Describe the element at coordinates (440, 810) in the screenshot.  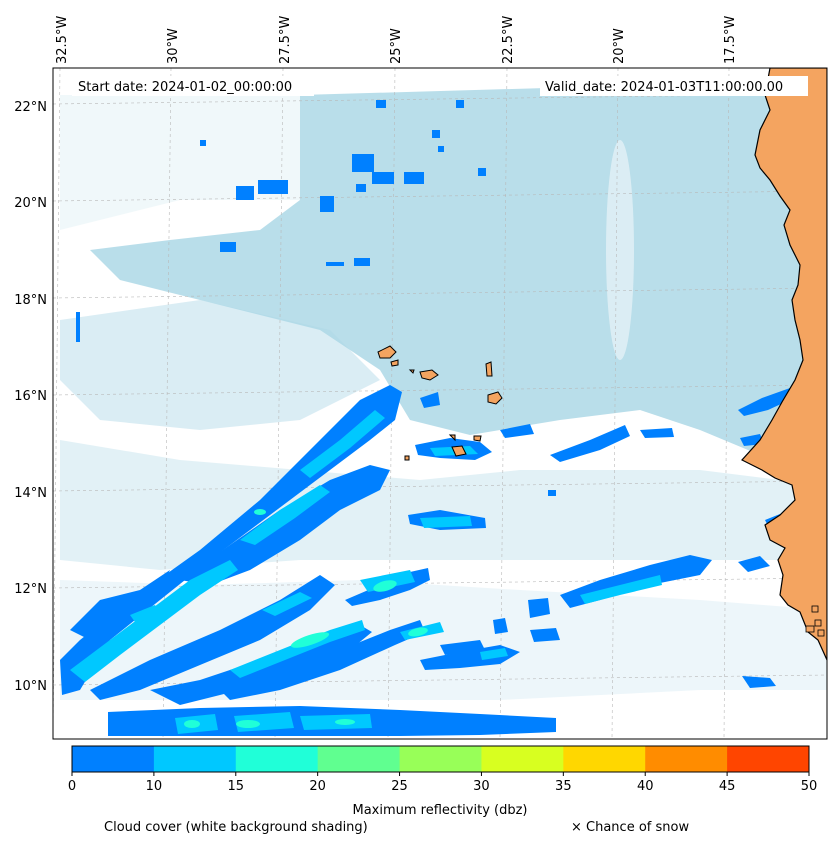
I see `colorbar-title: Maximum reflectivity (dbz)` at that location.